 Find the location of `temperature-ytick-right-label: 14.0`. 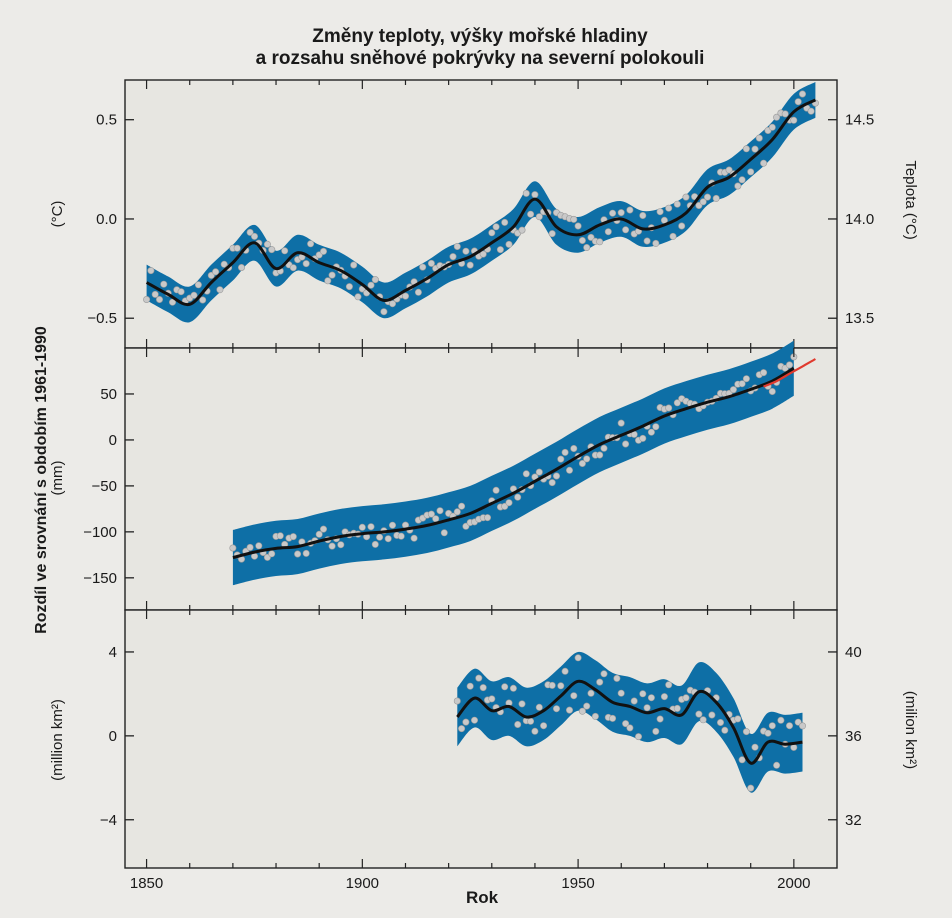

temperature-ytick-right-label: 14.0 is located at coordinates (859, 219).